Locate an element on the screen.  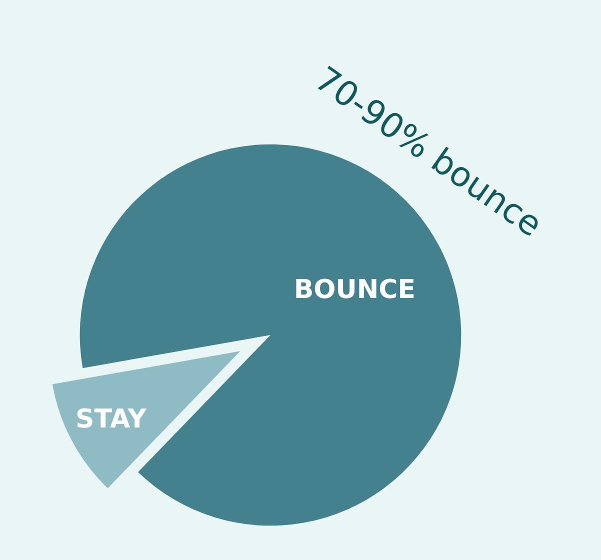
slice-label: BOUNCE is located at coordinates (355, 290).